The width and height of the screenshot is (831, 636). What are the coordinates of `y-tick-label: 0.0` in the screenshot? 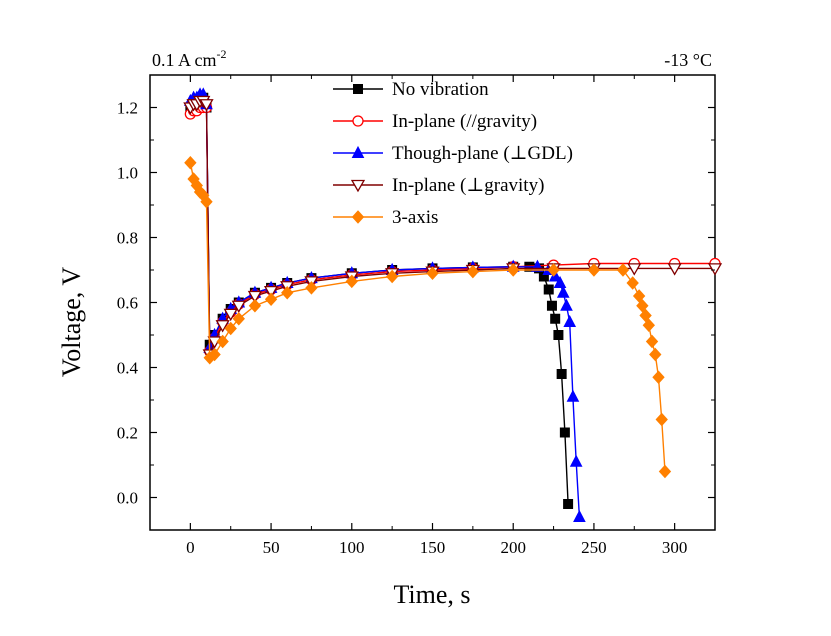 It's located at (127, 498).